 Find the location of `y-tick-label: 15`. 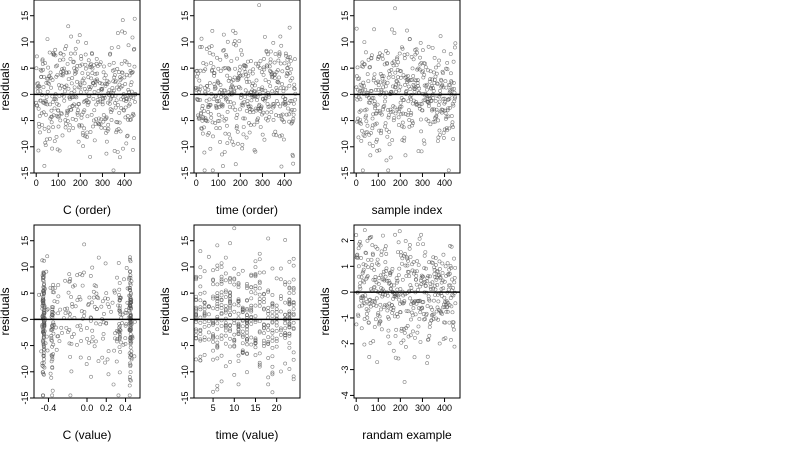

y-tick-label: 15 is located at coordinates (185, 16).